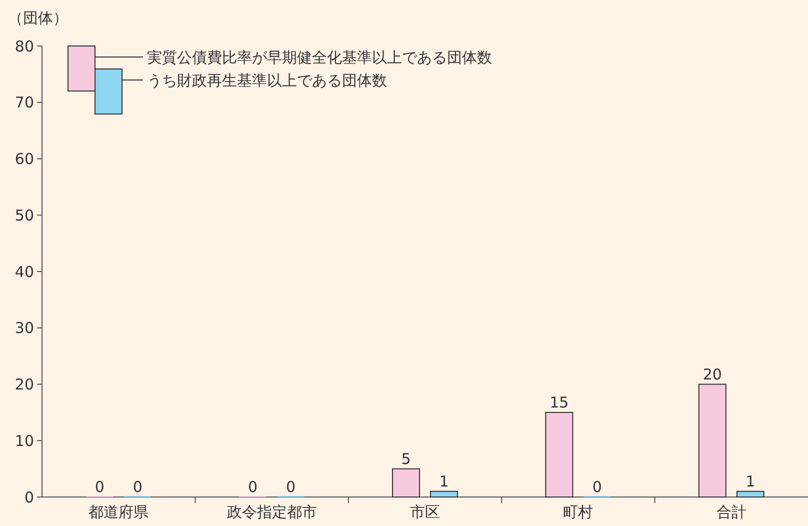 The width and height of the screenshot is (808, 526). What do you see at coordinates (731, 512) in the screenshot?
I see `x-tick-label: 合計` at bounding box center [731, 512].